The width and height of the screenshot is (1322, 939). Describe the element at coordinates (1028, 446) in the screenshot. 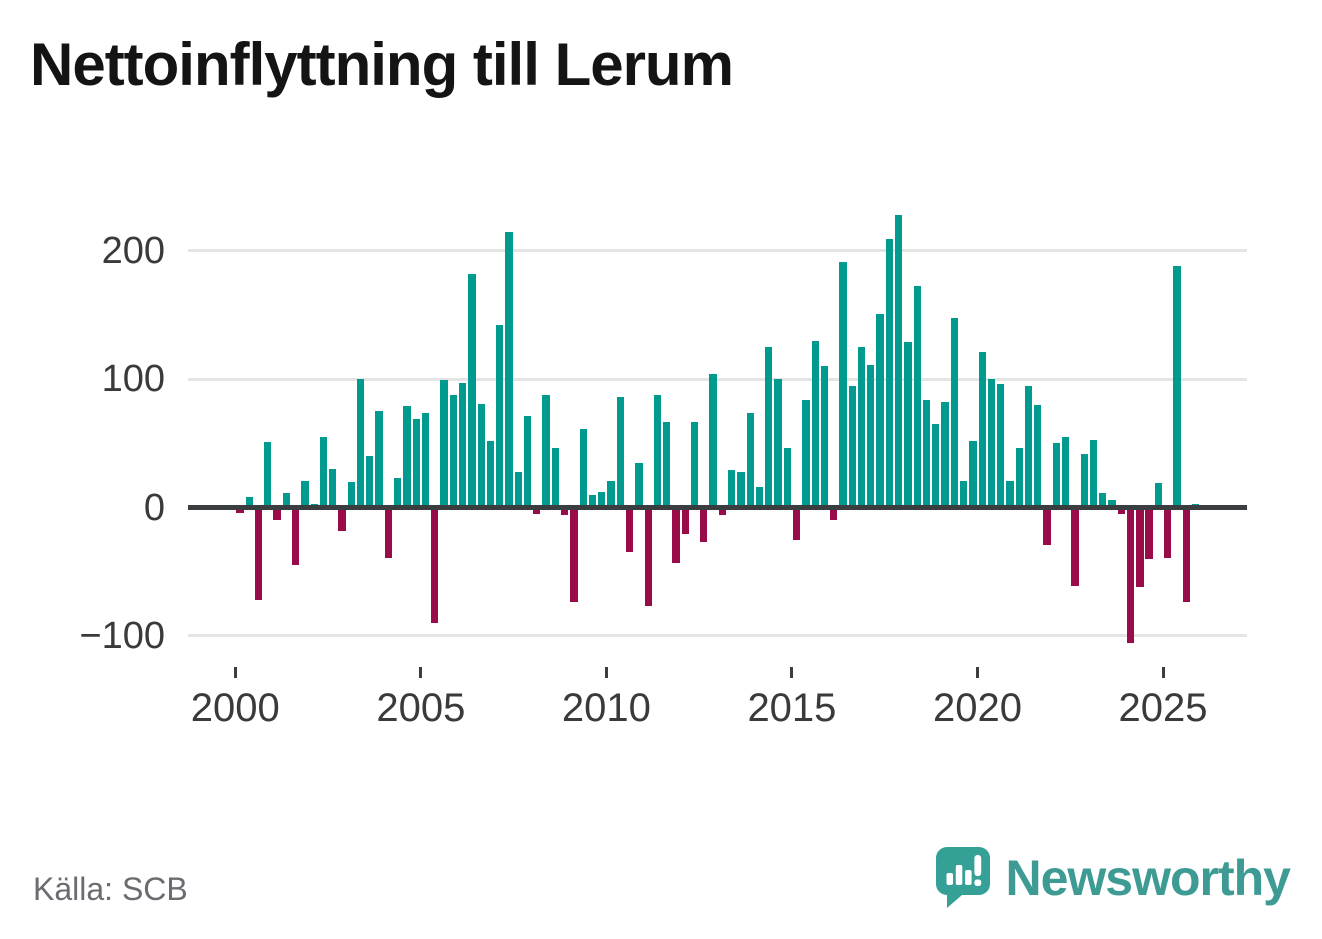

I see `bar-2021-q2` at that location.